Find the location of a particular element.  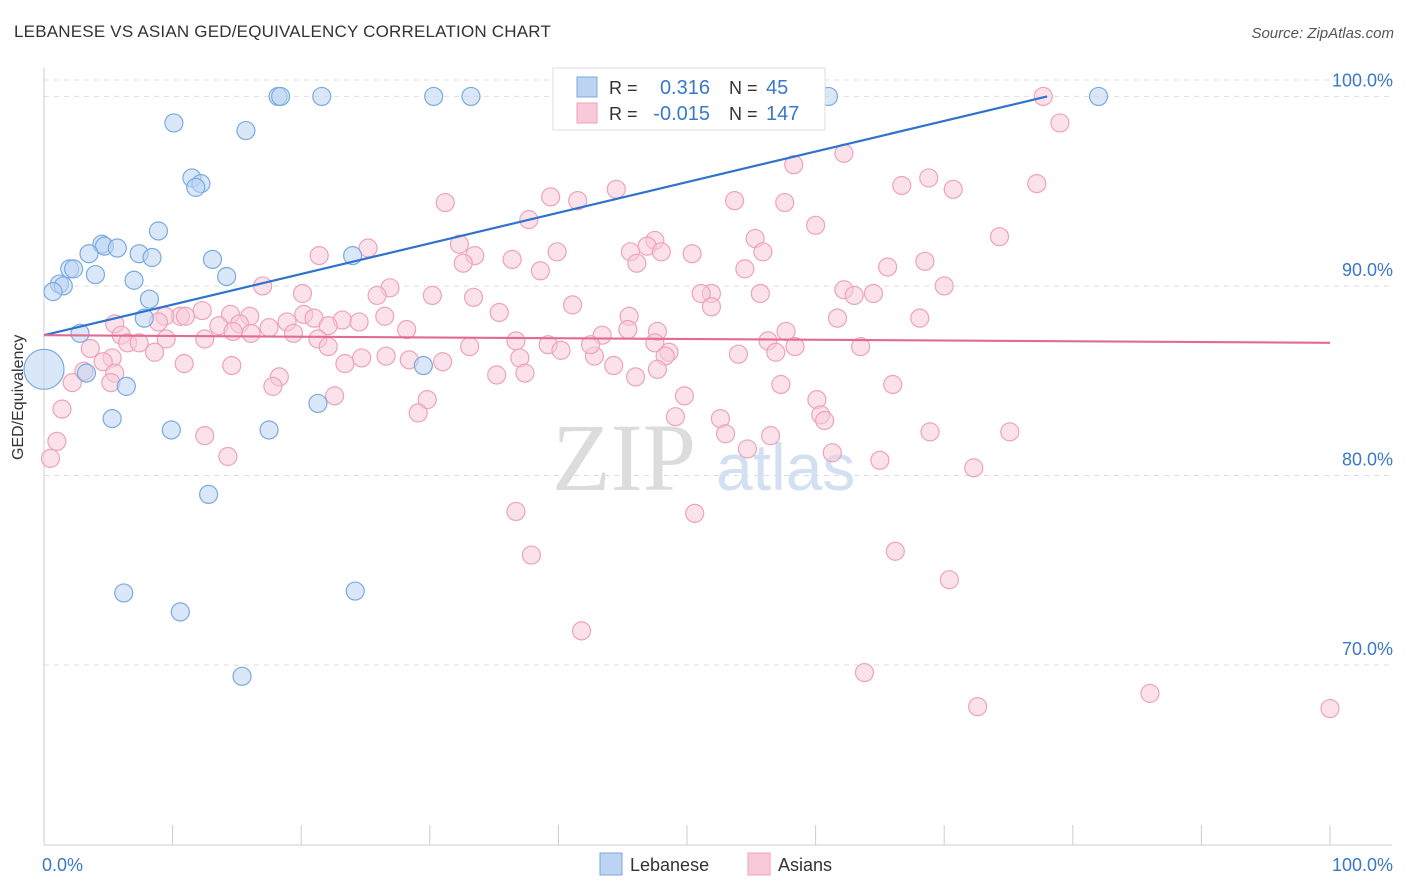

asians-trend-line is located at coordinates (687, 339).